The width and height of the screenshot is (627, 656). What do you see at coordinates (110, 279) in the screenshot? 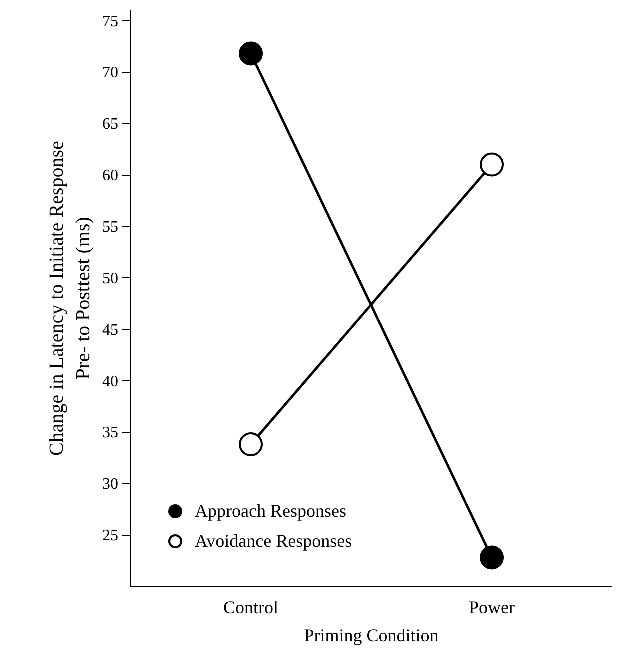
I see `y-tick-label: 50` at bounding box center [110, 279].